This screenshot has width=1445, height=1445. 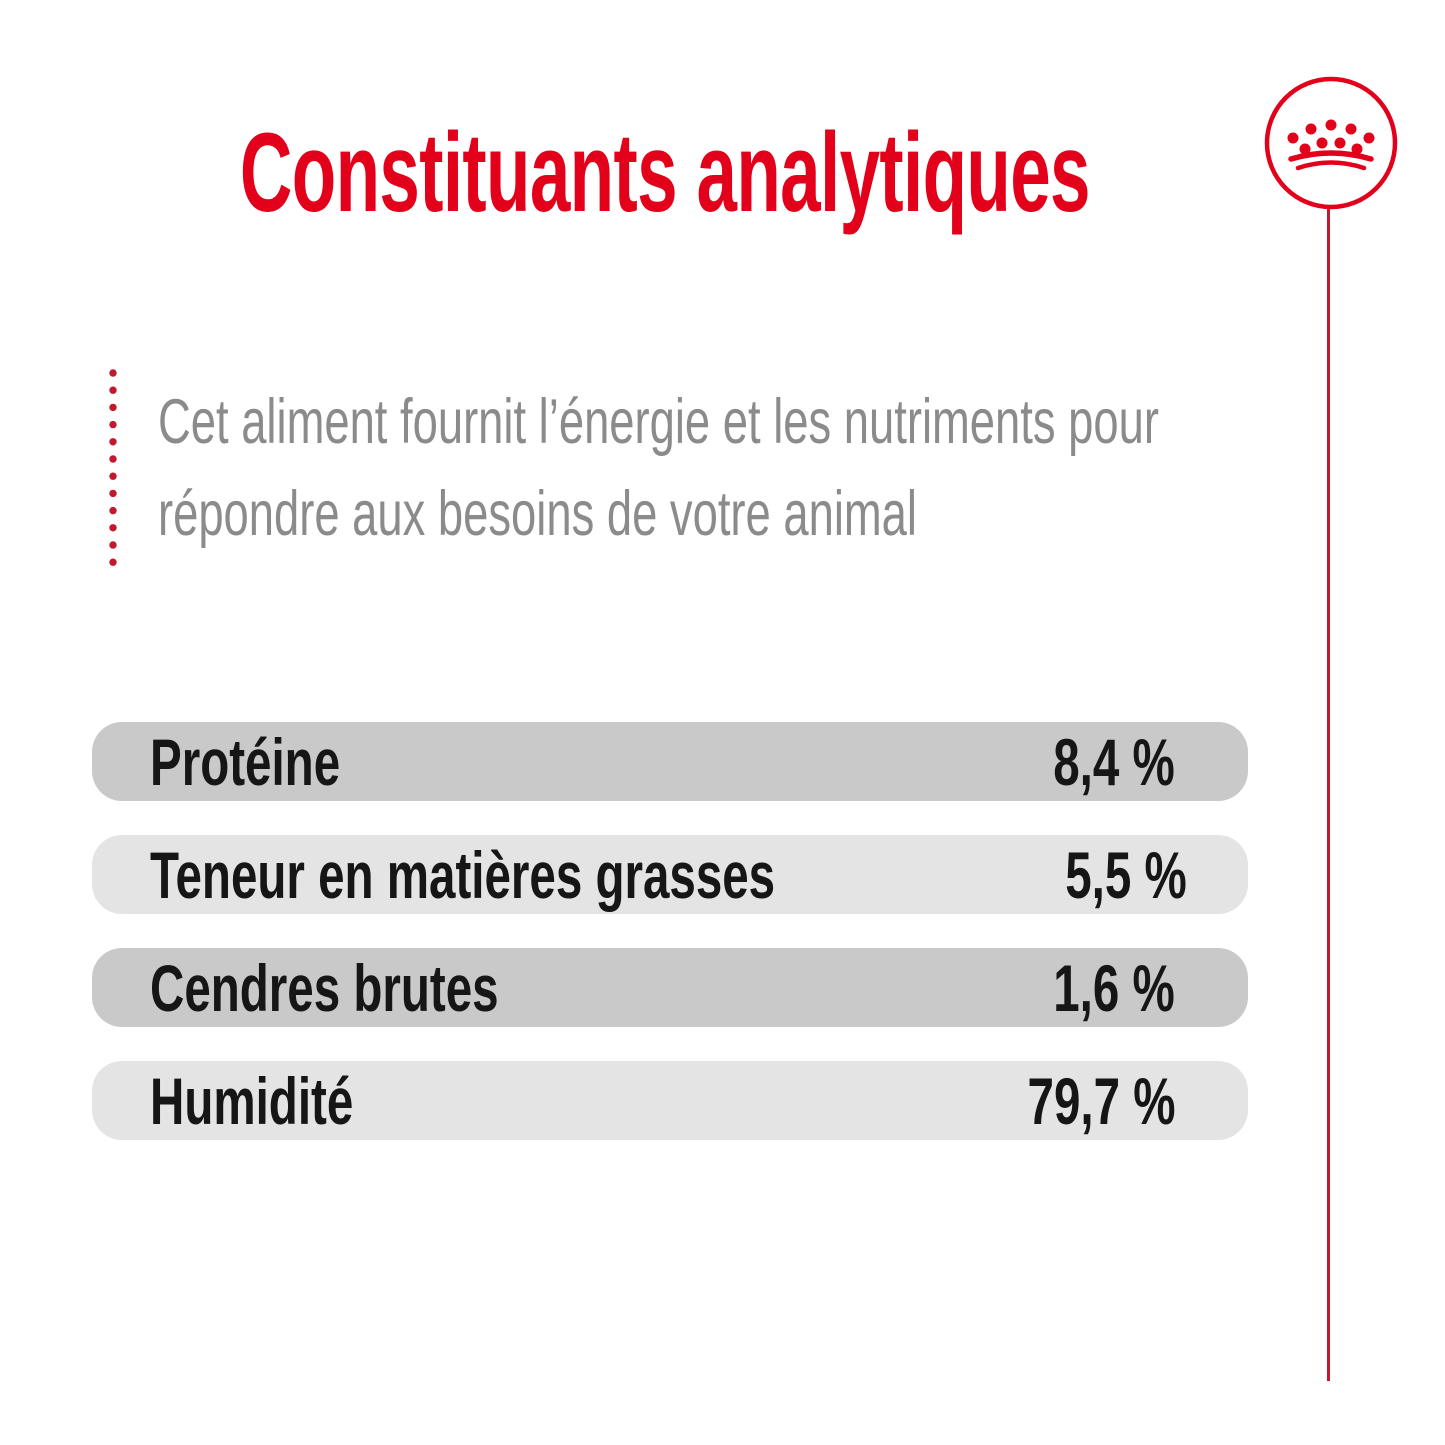 What do you see at coordinates (252, 1100) in the screenshot?
I see `nutrient-label: Humidité` at bounding box center [252, 1100].